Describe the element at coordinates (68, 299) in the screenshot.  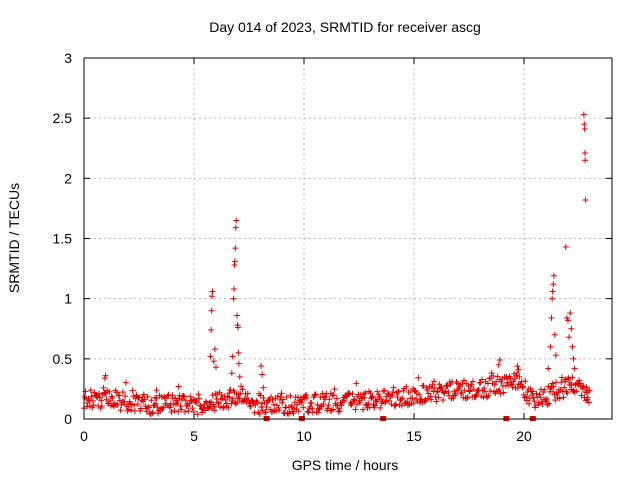
I see `y-tick-label-2: 1` at that location.